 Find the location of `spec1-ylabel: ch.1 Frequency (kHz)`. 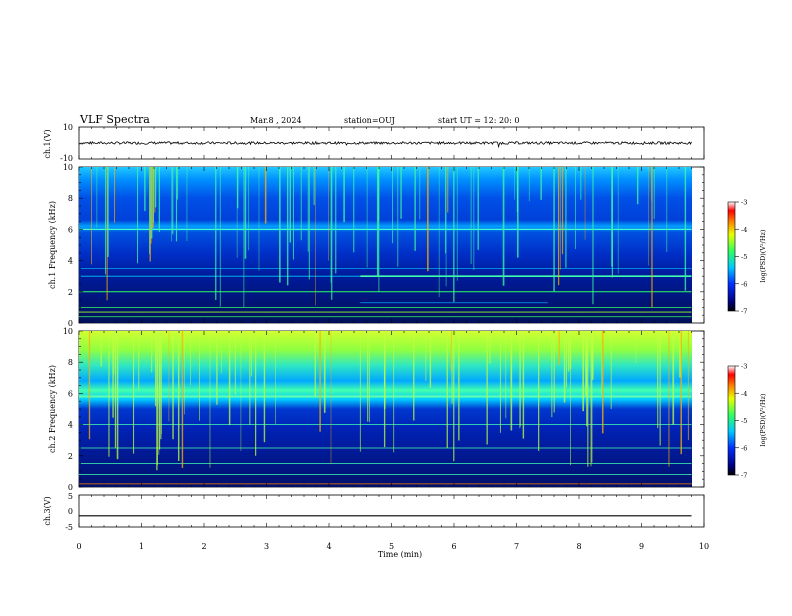

spec1-ylabel: ch.1 Frequency (kHz) is located at coordinates (52, 245).